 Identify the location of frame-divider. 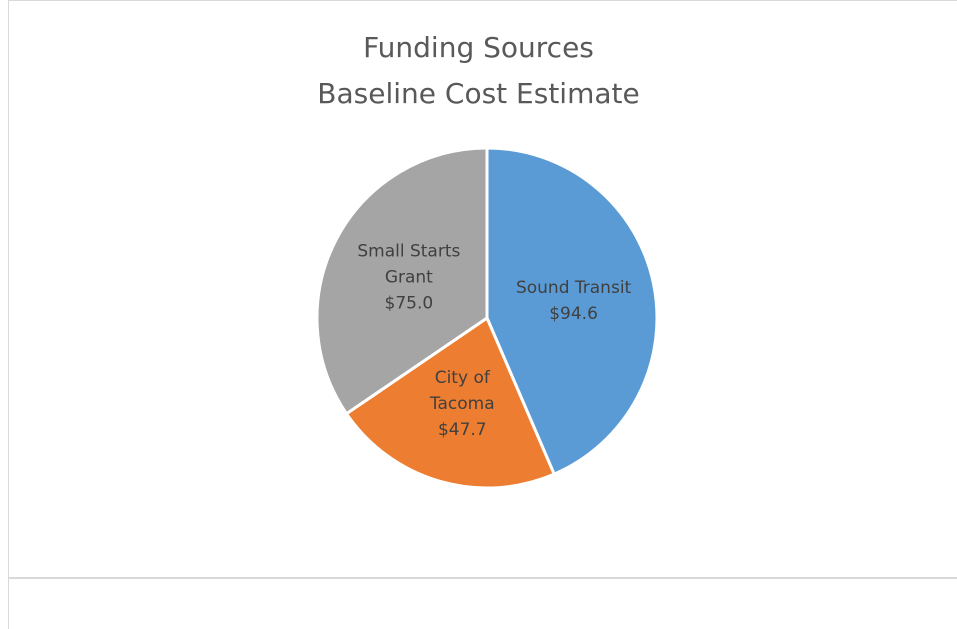
(482, 578).